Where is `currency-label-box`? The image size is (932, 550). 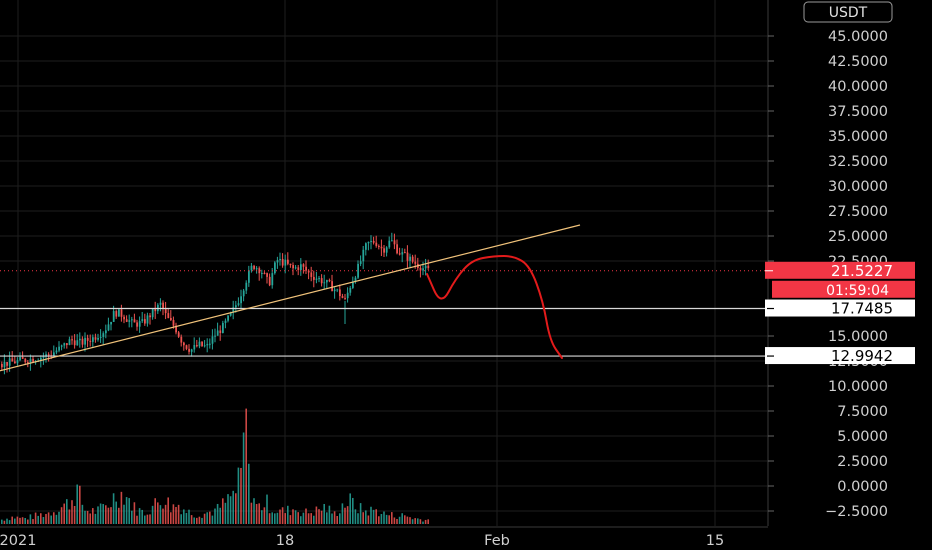
currency-label-box is located at coordinates (848, 12).